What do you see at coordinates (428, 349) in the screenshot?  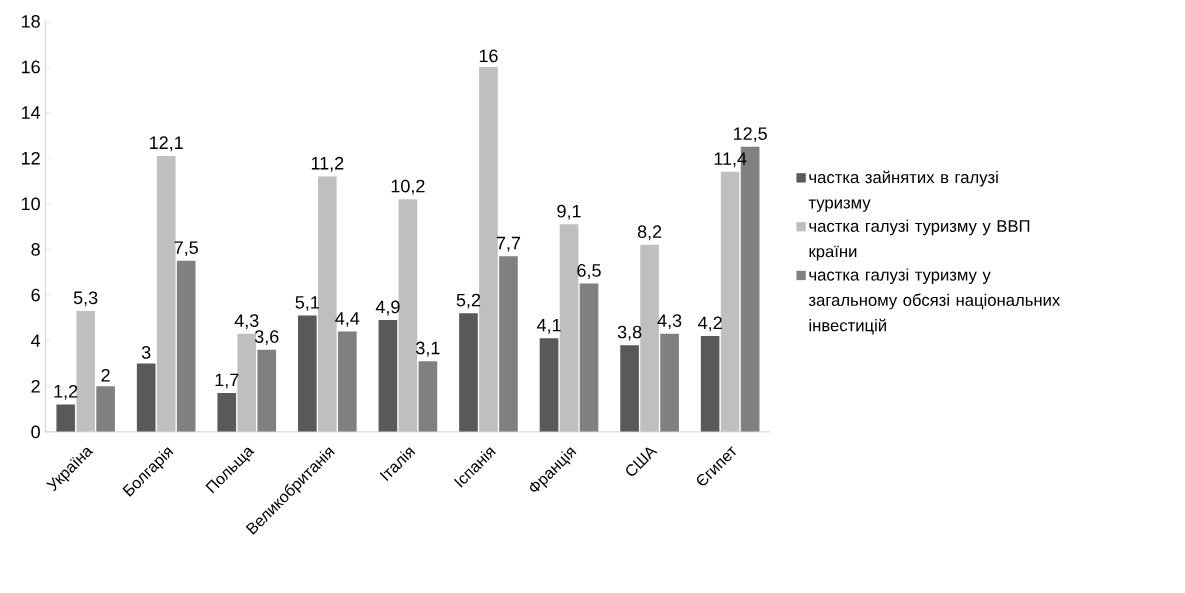 I see `data-label: 3,1` at bounding box center [428, 349].